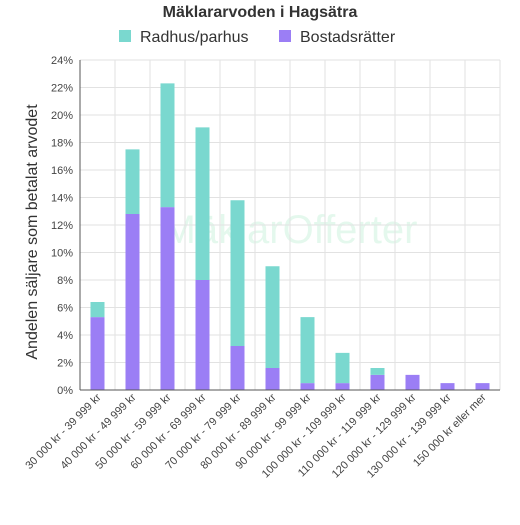 The image size is (520, 525). Describe the element at coordinates (260, 12) in the screenshot. I see `chart-title: Mäklararvoden i Hagsätra` at that location.